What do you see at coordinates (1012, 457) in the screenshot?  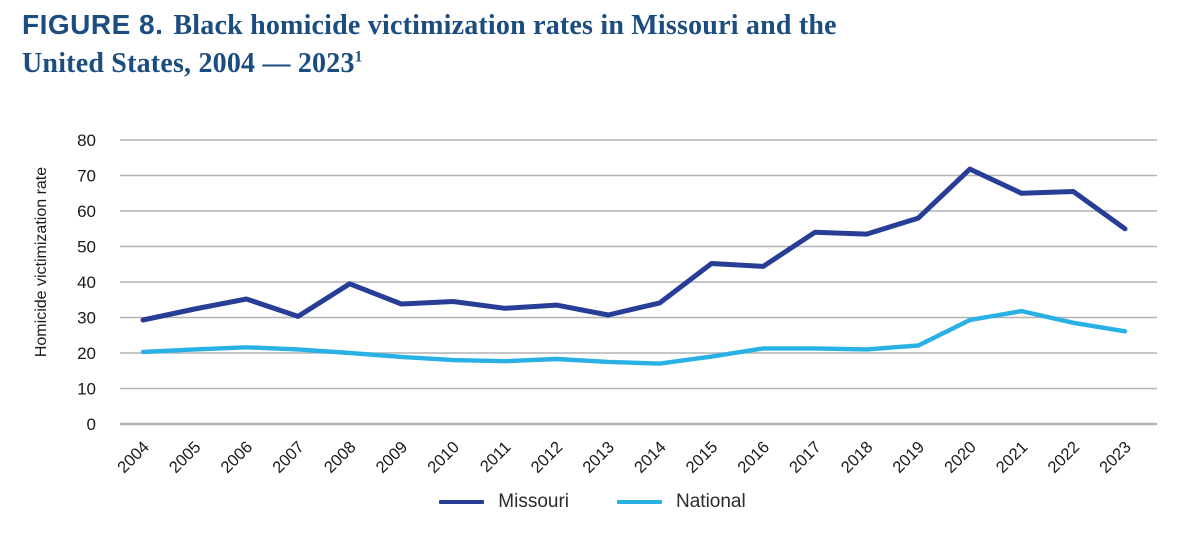 I see `x-tick-label: 2021` at bounding box center [1012, 457].